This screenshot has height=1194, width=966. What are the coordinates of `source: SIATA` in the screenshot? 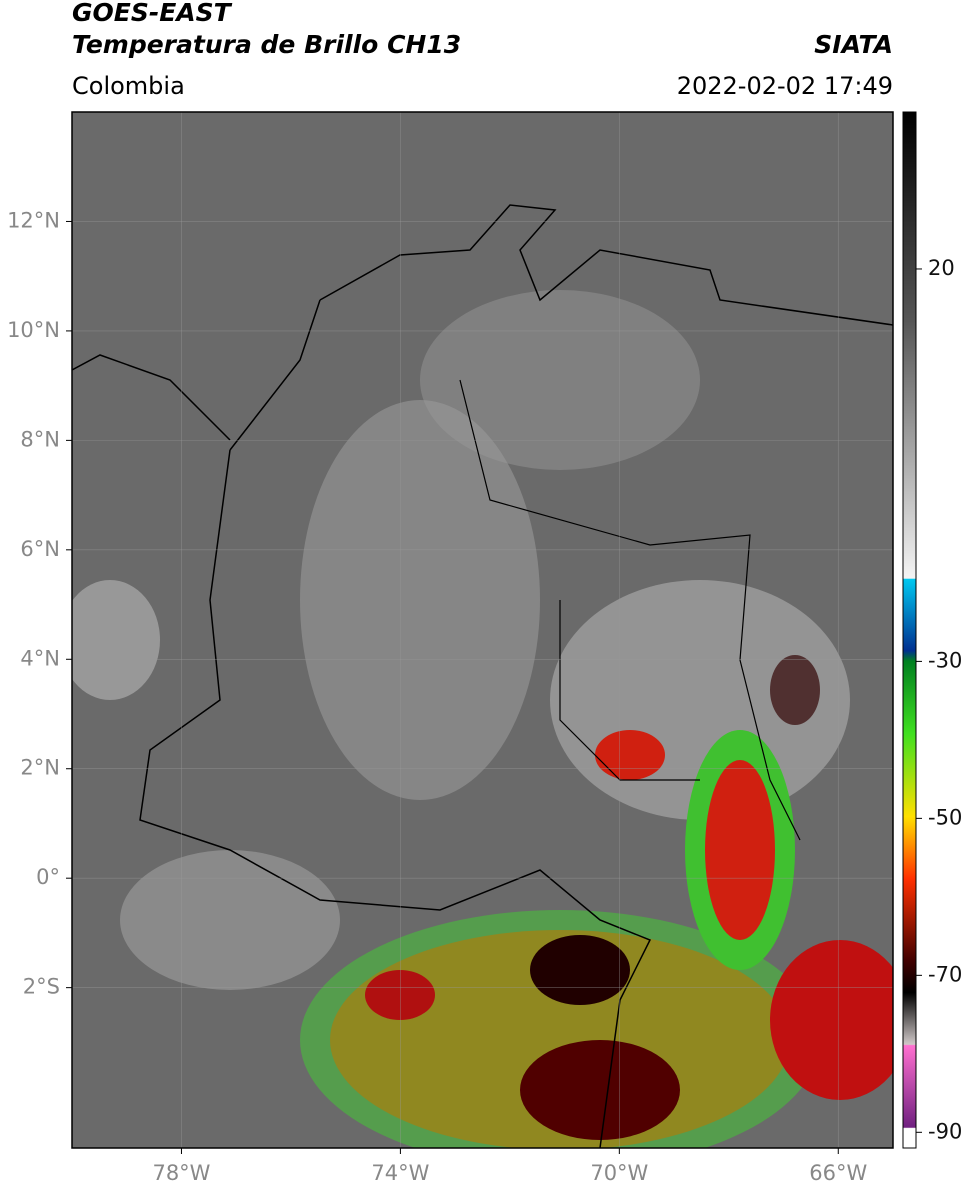 It's located at (853, 44).